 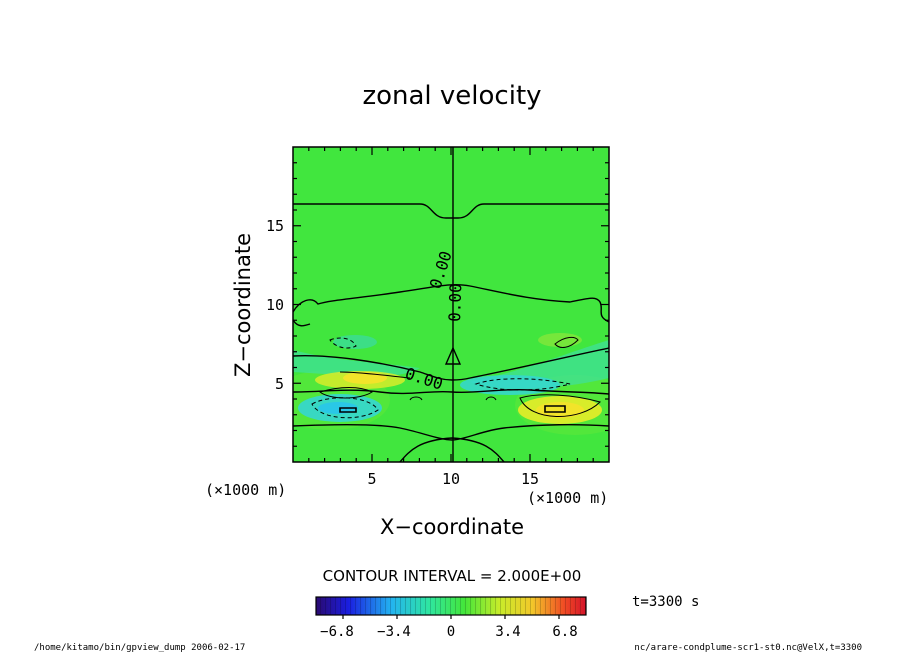 I want to click on y-axis-title: Z−coordinate, so click(x=243, y=305).